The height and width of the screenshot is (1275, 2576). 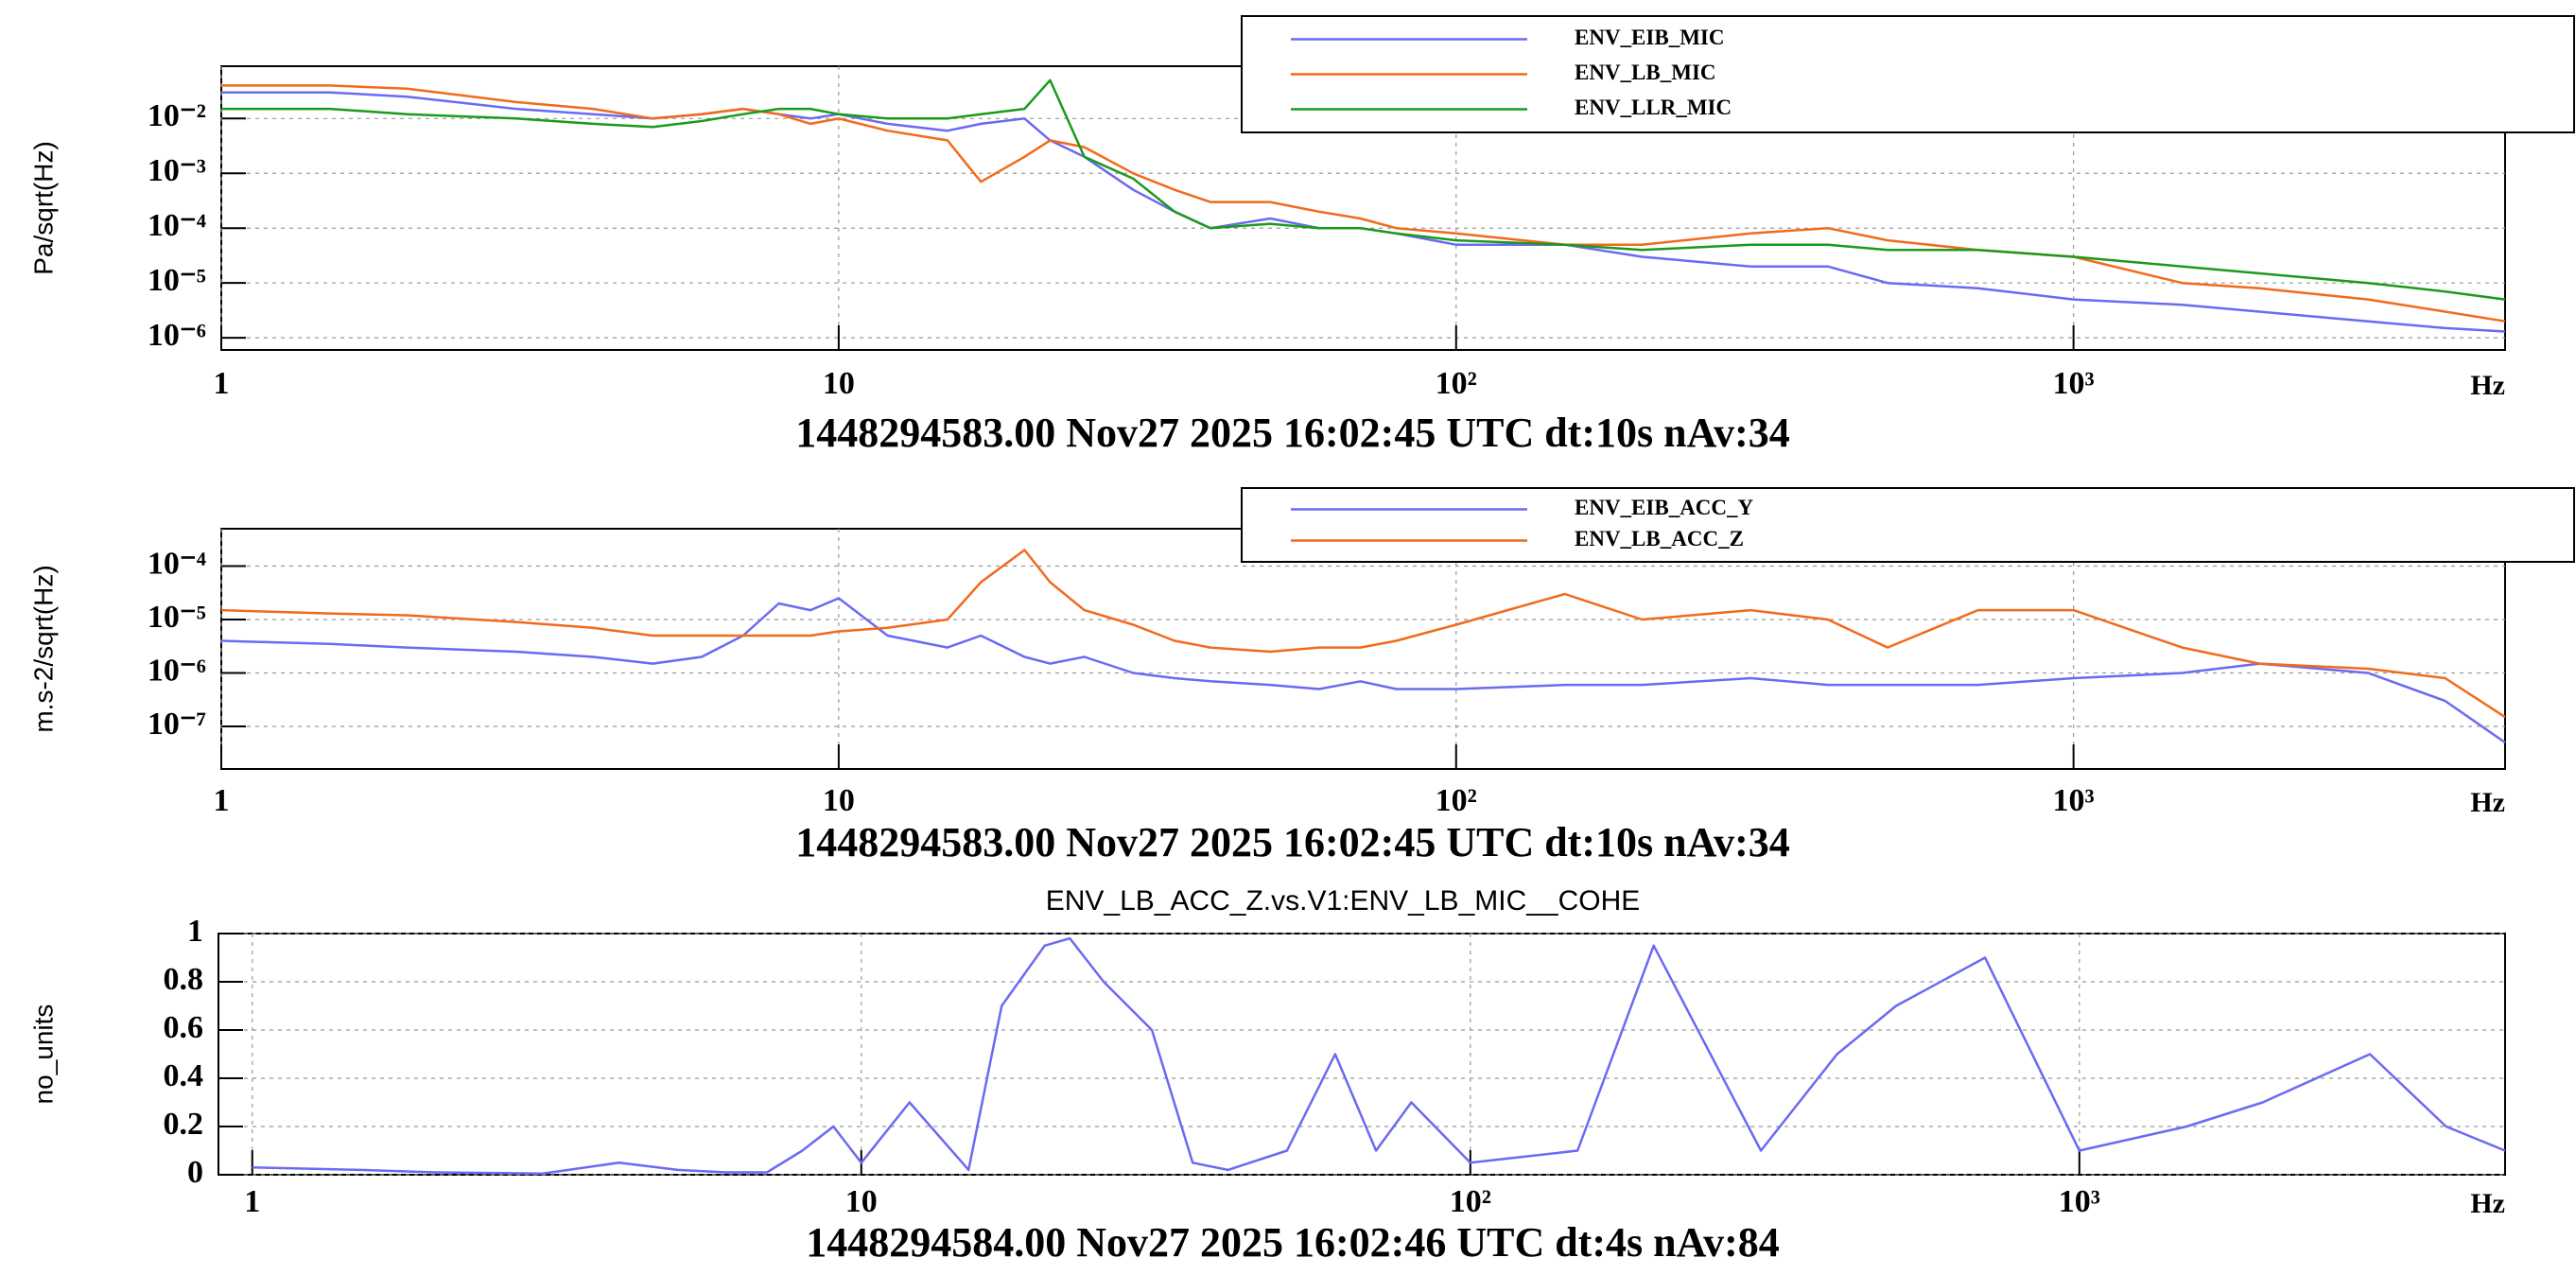 I want to click on y-tick-label: 0.8, so click(x=184, y=980).